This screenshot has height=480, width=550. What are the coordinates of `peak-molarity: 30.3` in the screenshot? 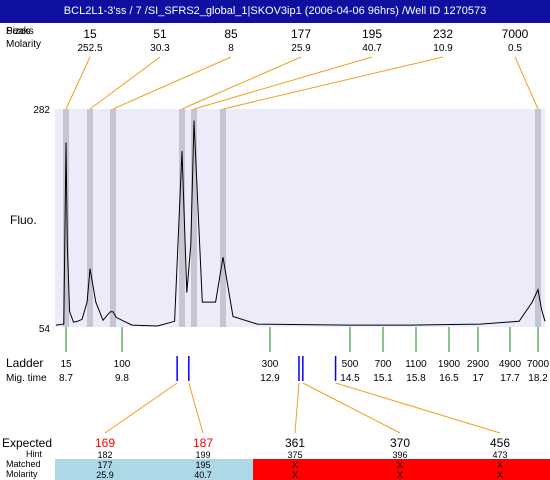 It's located at (160, 48).